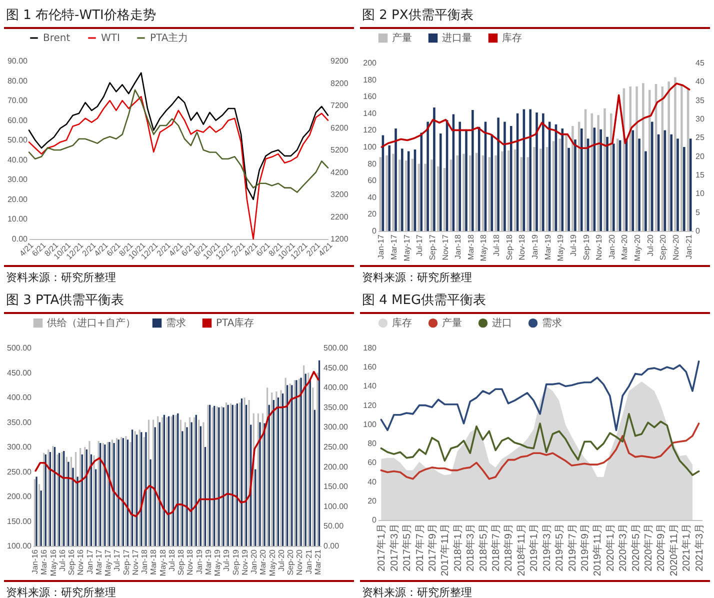 The height and width of the screenshot is (598, 714). Describe the element at coordinates (432, 548) in the screenshot. I see `x-tick-label: 2017年9月` at that location.